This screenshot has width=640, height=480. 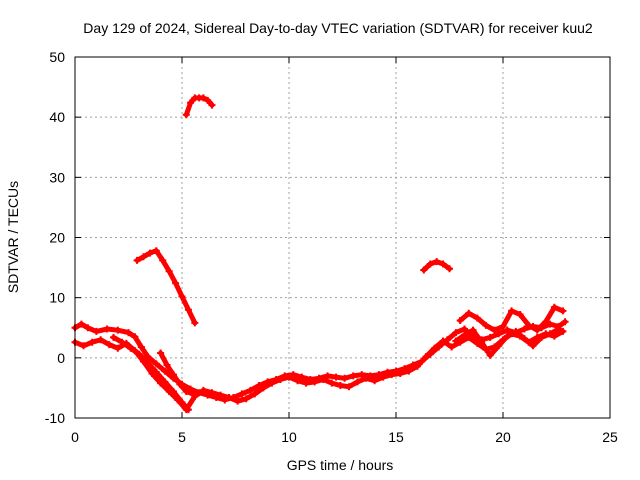 What do you see at coordinates (57, 177) in the screenshot?
I see `y-tick-label: 30` at bounding box center [57, 177].